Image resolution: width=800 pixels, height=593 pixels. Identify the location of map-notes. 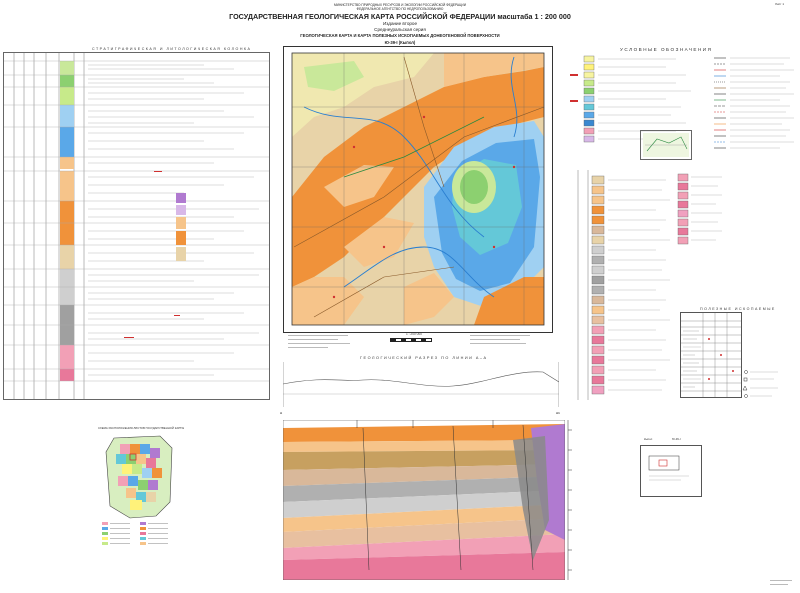
(323, 341).